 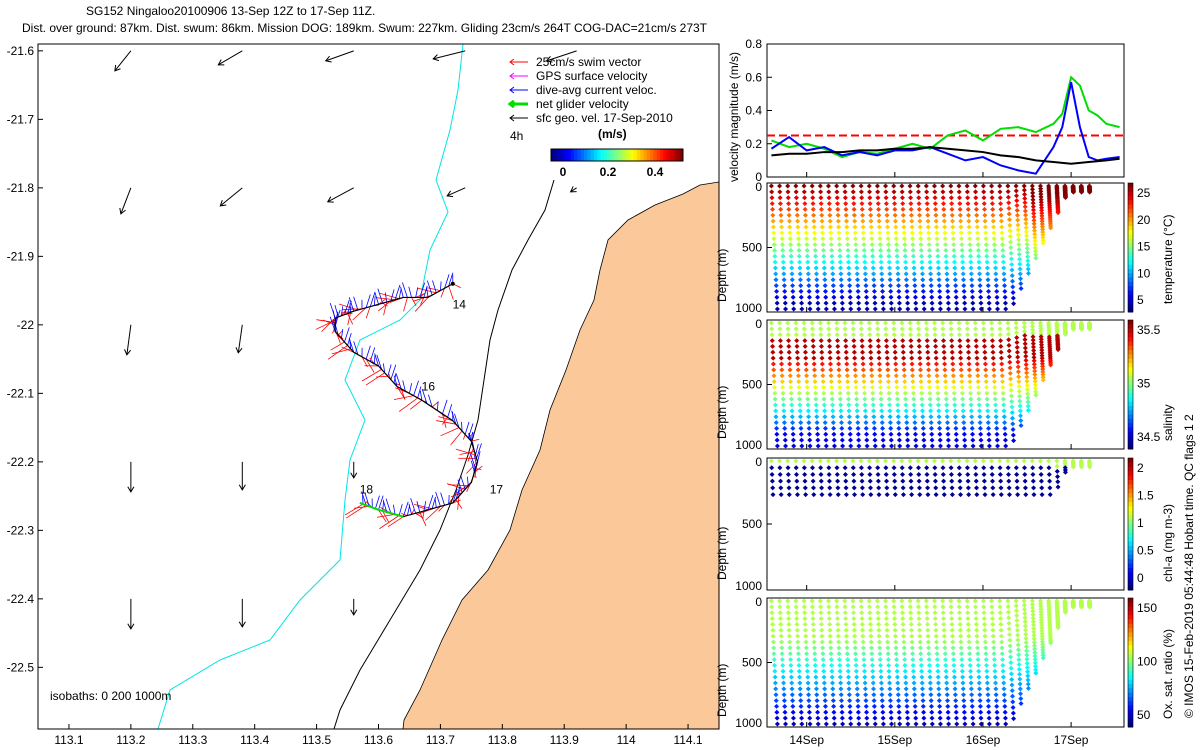 I want to click on map-x-tick-label: 113.1, so click(x=68, y=740).